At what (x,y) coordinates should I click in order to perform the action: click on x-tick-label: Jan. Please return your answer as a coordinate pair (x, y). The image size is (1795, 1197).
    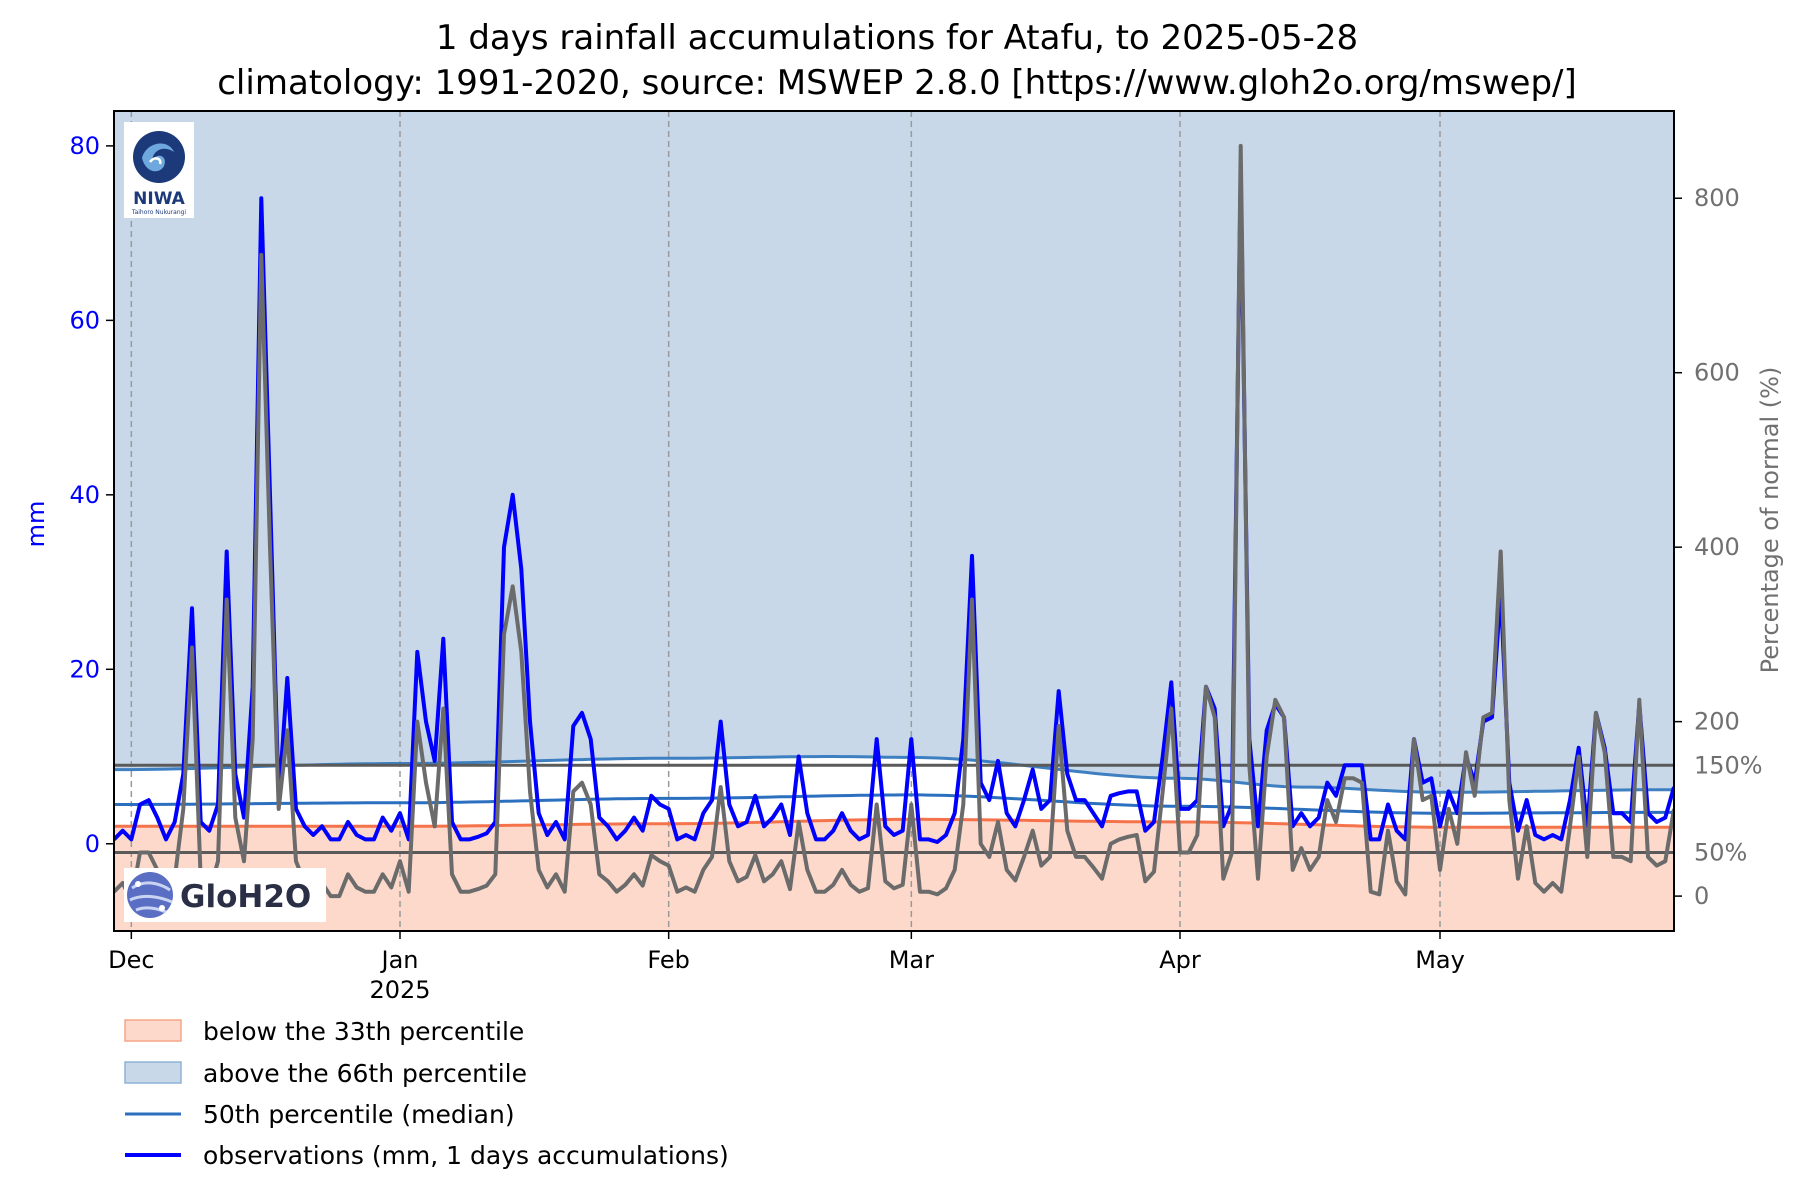
    Looking at the image, I should click on (399, 960).